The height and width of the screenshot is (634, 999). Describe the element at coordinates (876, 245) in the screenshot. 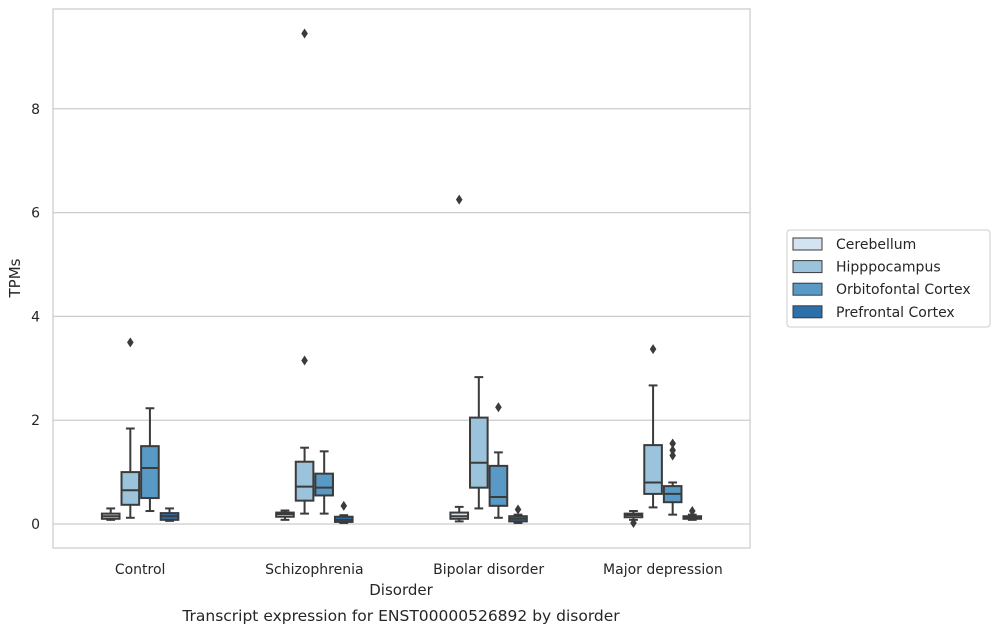

I see `legend-label-0: Cerebellum` at that location.